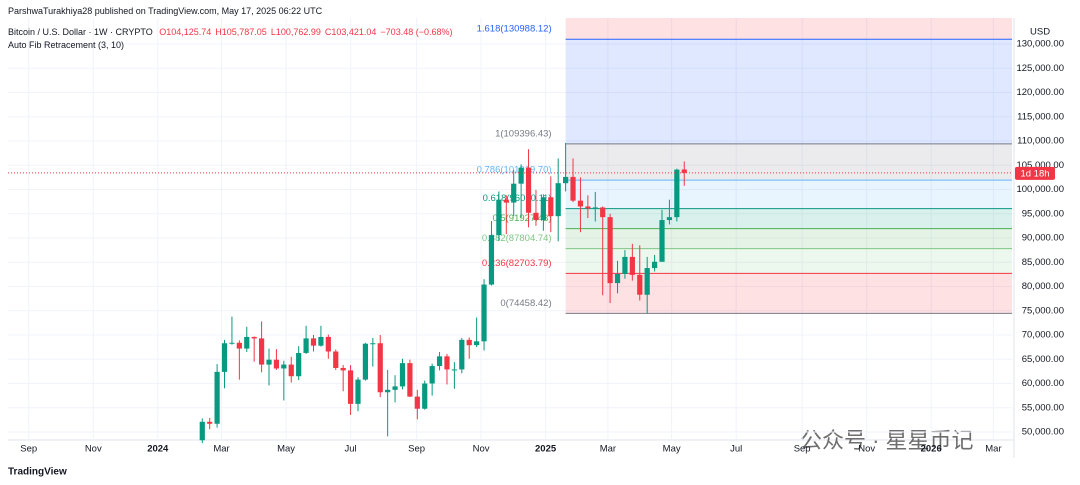  I want to click on y-tick-label: 55,000.00, so click(1043, 407).